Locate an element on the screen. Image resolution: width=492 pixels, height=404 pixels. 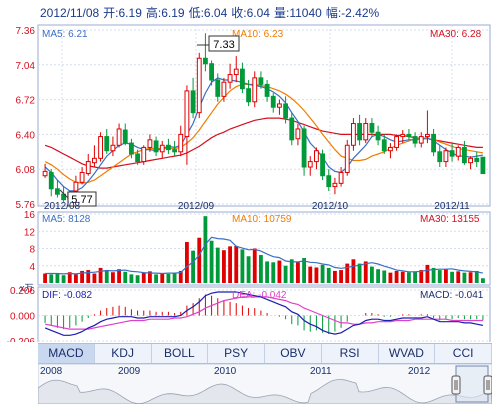
date-axis: 2012/08 2012/09 2012/10 2012/11 is located at coordinates (257, 206).